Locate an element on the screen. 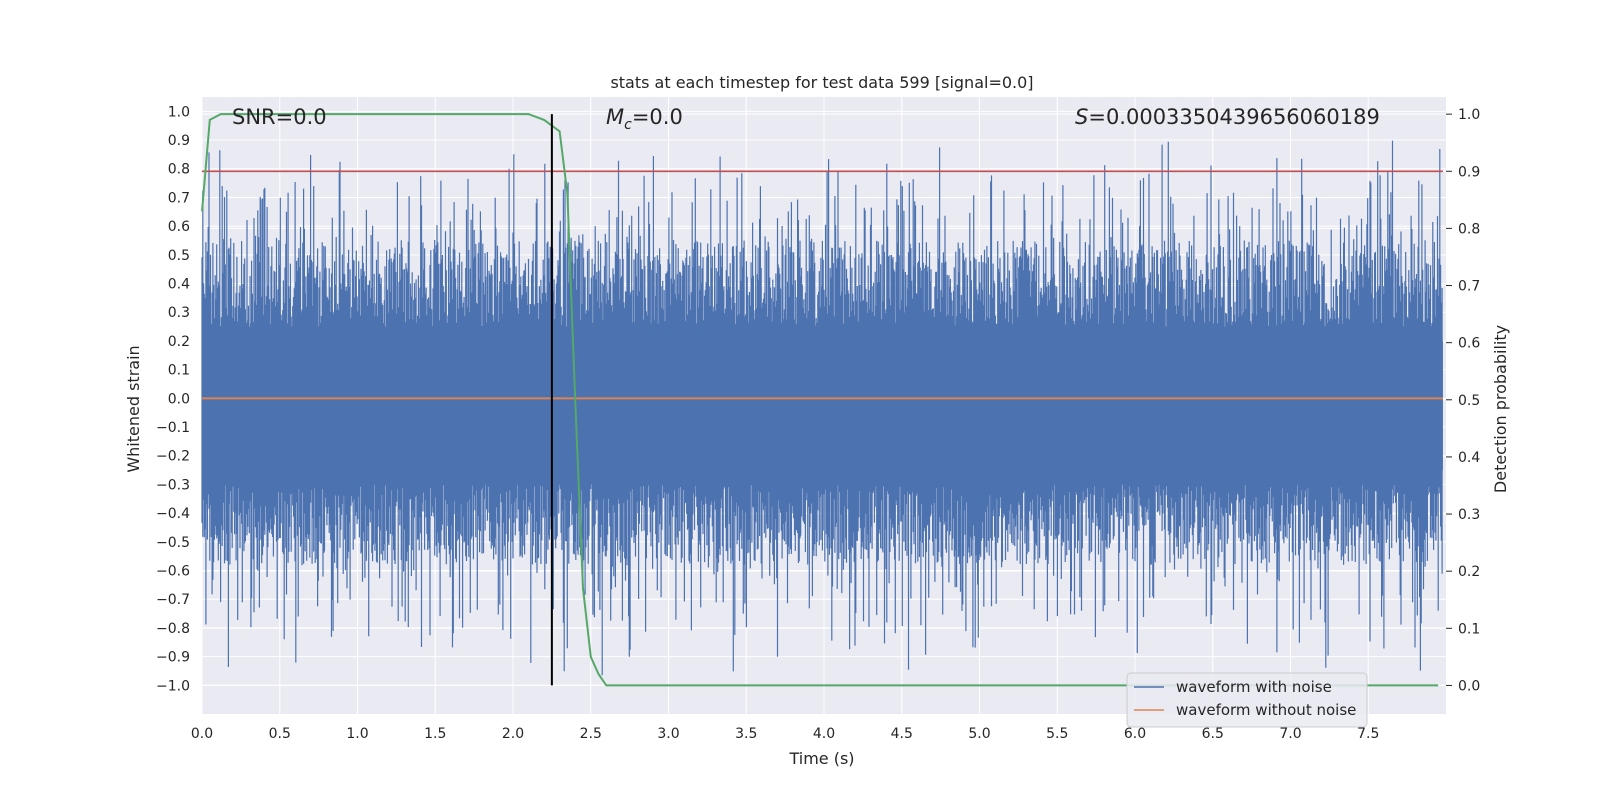 The height and width of the screenshot is (800, 1600). x-tick-label: 1.0 is located at coordinates (357, 734).